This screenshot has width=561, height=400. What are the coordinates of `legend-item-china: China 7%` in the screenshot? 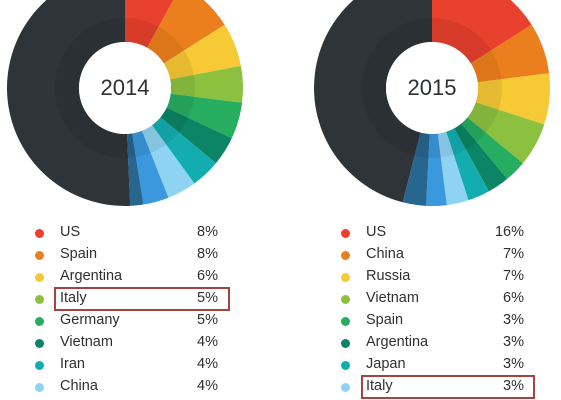 It's located at (421, 255).